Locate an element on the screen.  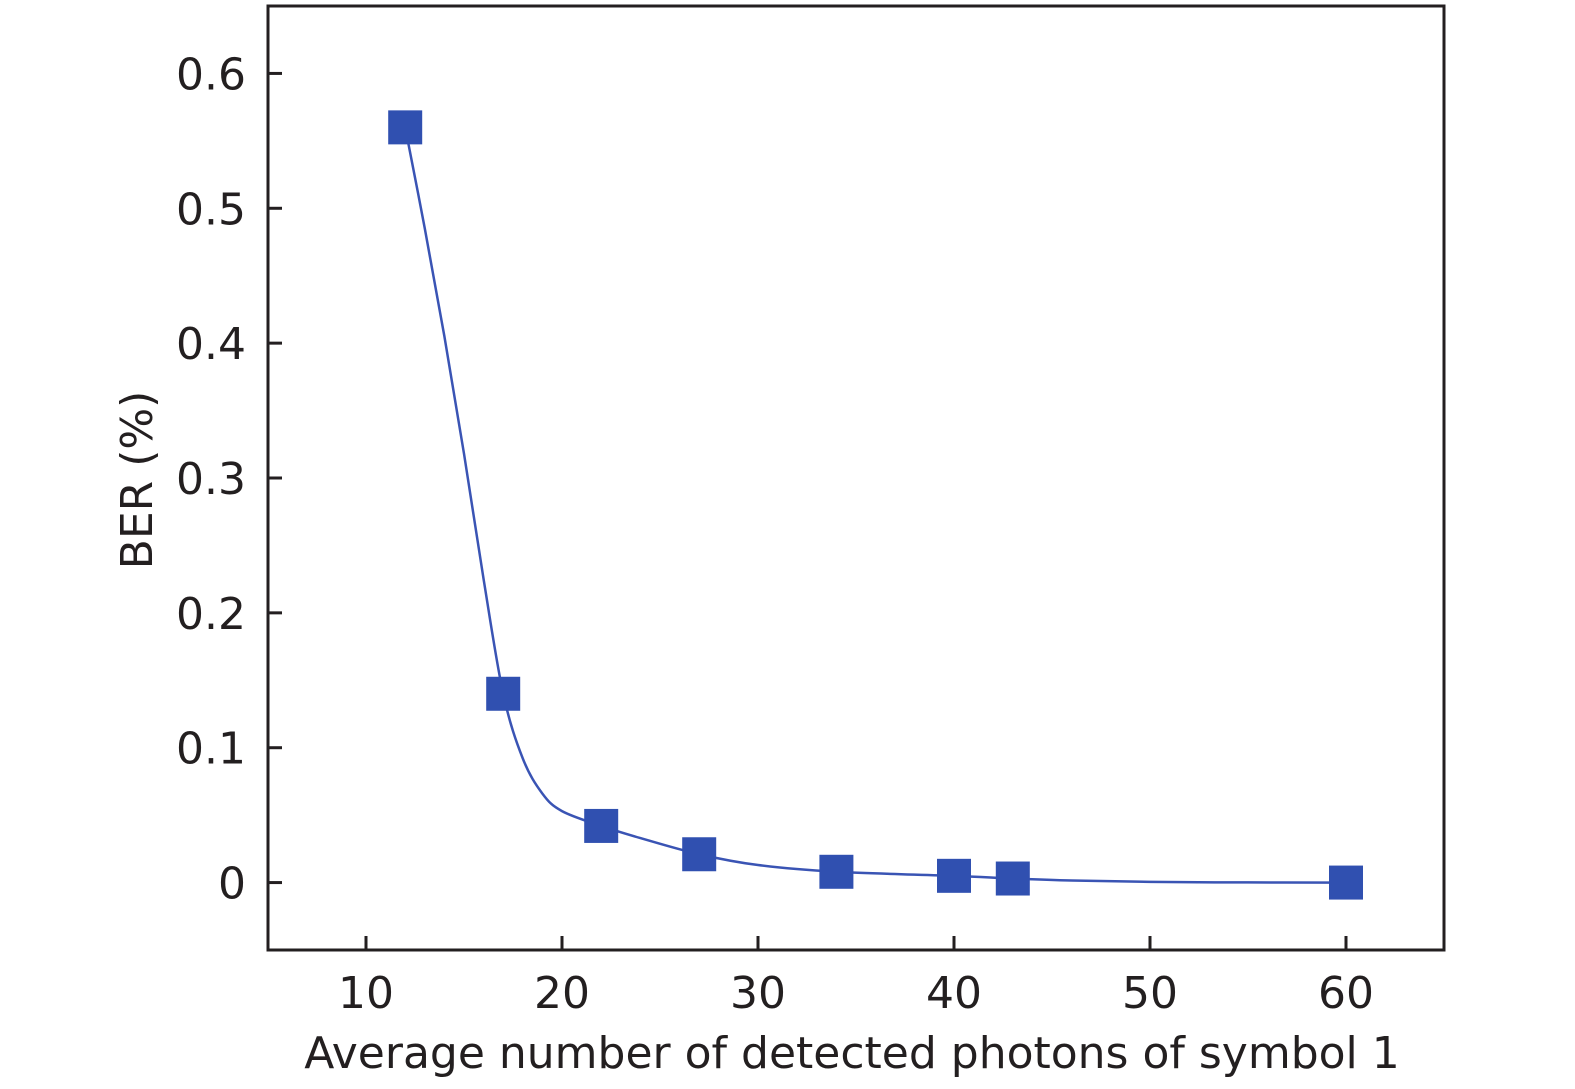
y-tick-label: 0.2 is located at coordinates (211, 614).